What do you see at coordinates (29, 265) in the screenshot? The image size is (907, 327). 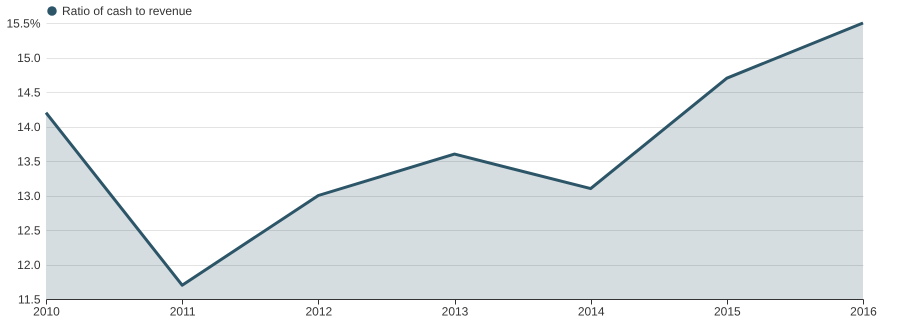 I see `y-tick-label: 12.0` at bounding box center [29, 265].